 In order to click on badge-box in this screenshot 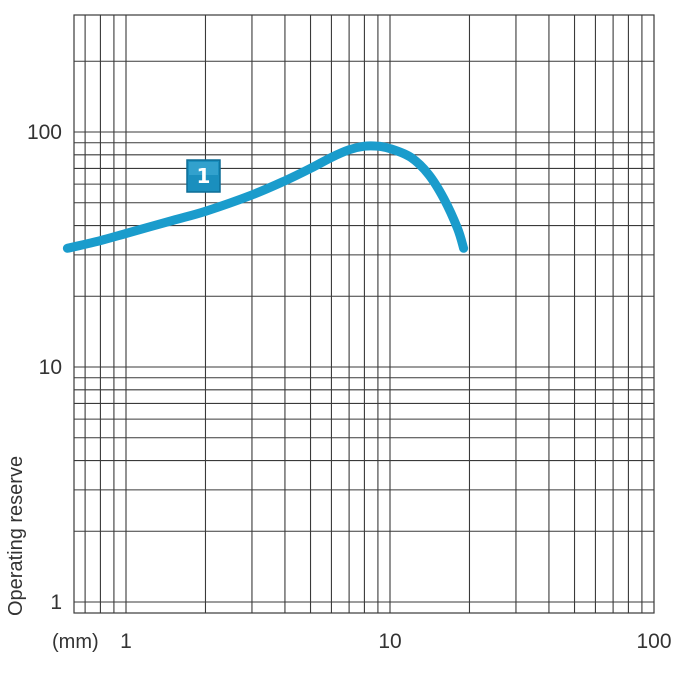, I will do `click(203, 176)`.